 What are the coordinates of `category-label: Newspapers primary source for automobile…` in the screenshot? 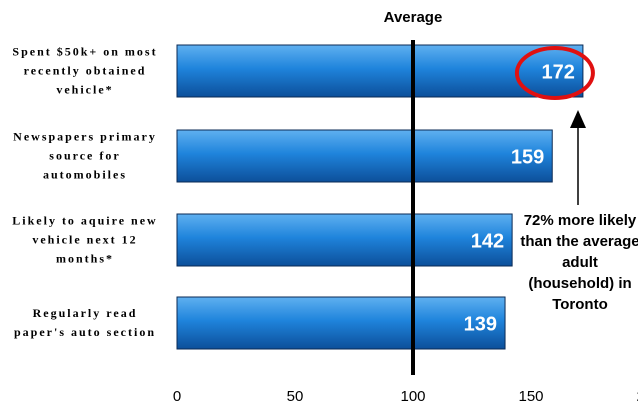 It's located at (85, 155).